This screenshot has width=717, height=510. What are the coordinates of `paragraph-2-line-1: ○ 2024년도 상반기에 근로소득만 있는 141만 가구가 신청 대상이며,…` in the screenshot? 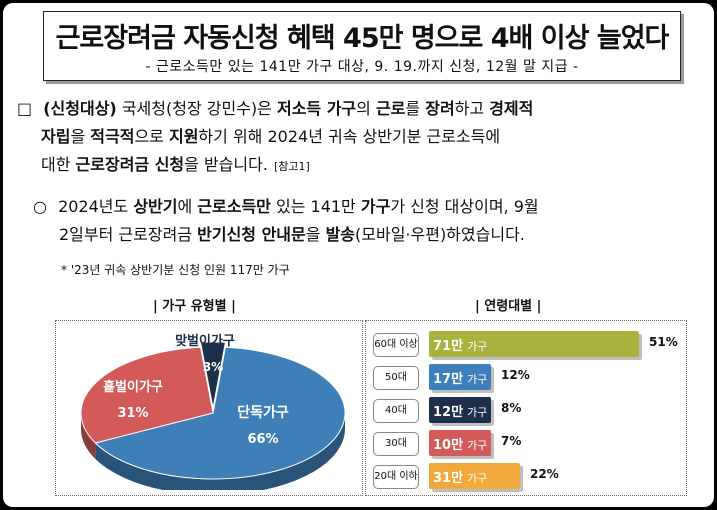 It's located at (373, 207).